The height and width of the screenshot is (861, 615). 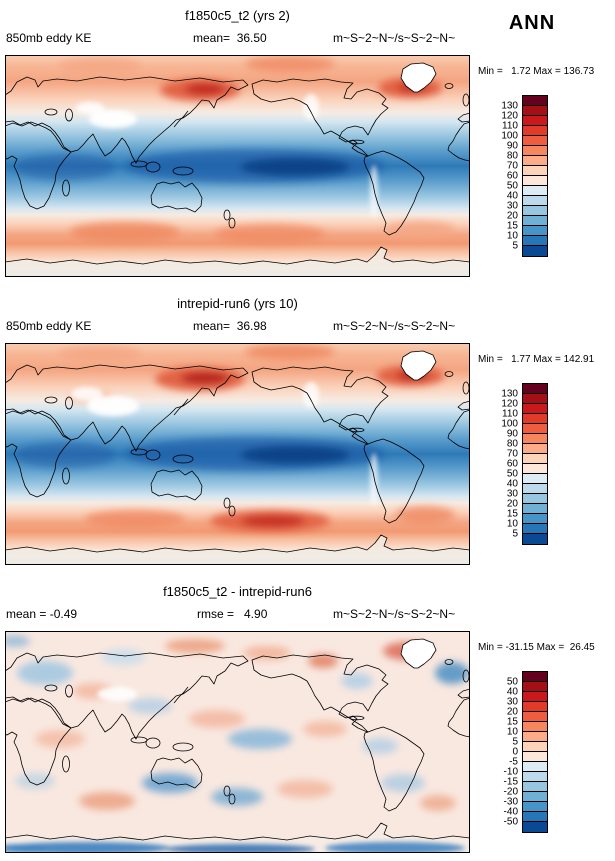 What do you see at coordinates (513, 762) in the screenshot?
I see `colorbar-tick-label: -5` at bounding box center [513, 762].